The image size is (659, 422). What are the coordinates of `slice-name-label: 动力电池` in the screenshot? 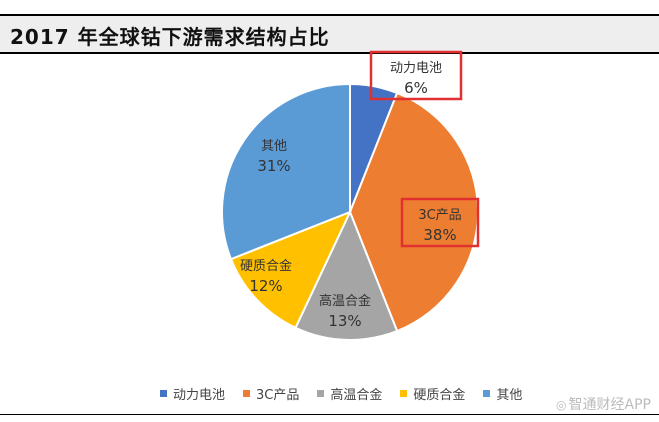 It's located at (416, 68).